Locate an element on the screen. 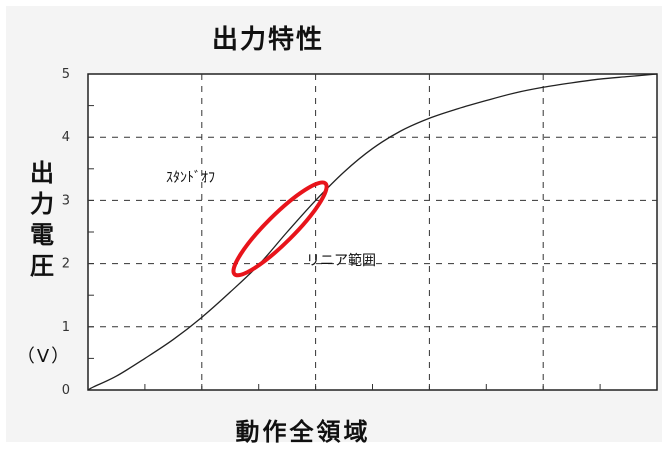 This screenshot has height=449, width=670. y-tick-label: 1 is located at coordinates (66, 327).